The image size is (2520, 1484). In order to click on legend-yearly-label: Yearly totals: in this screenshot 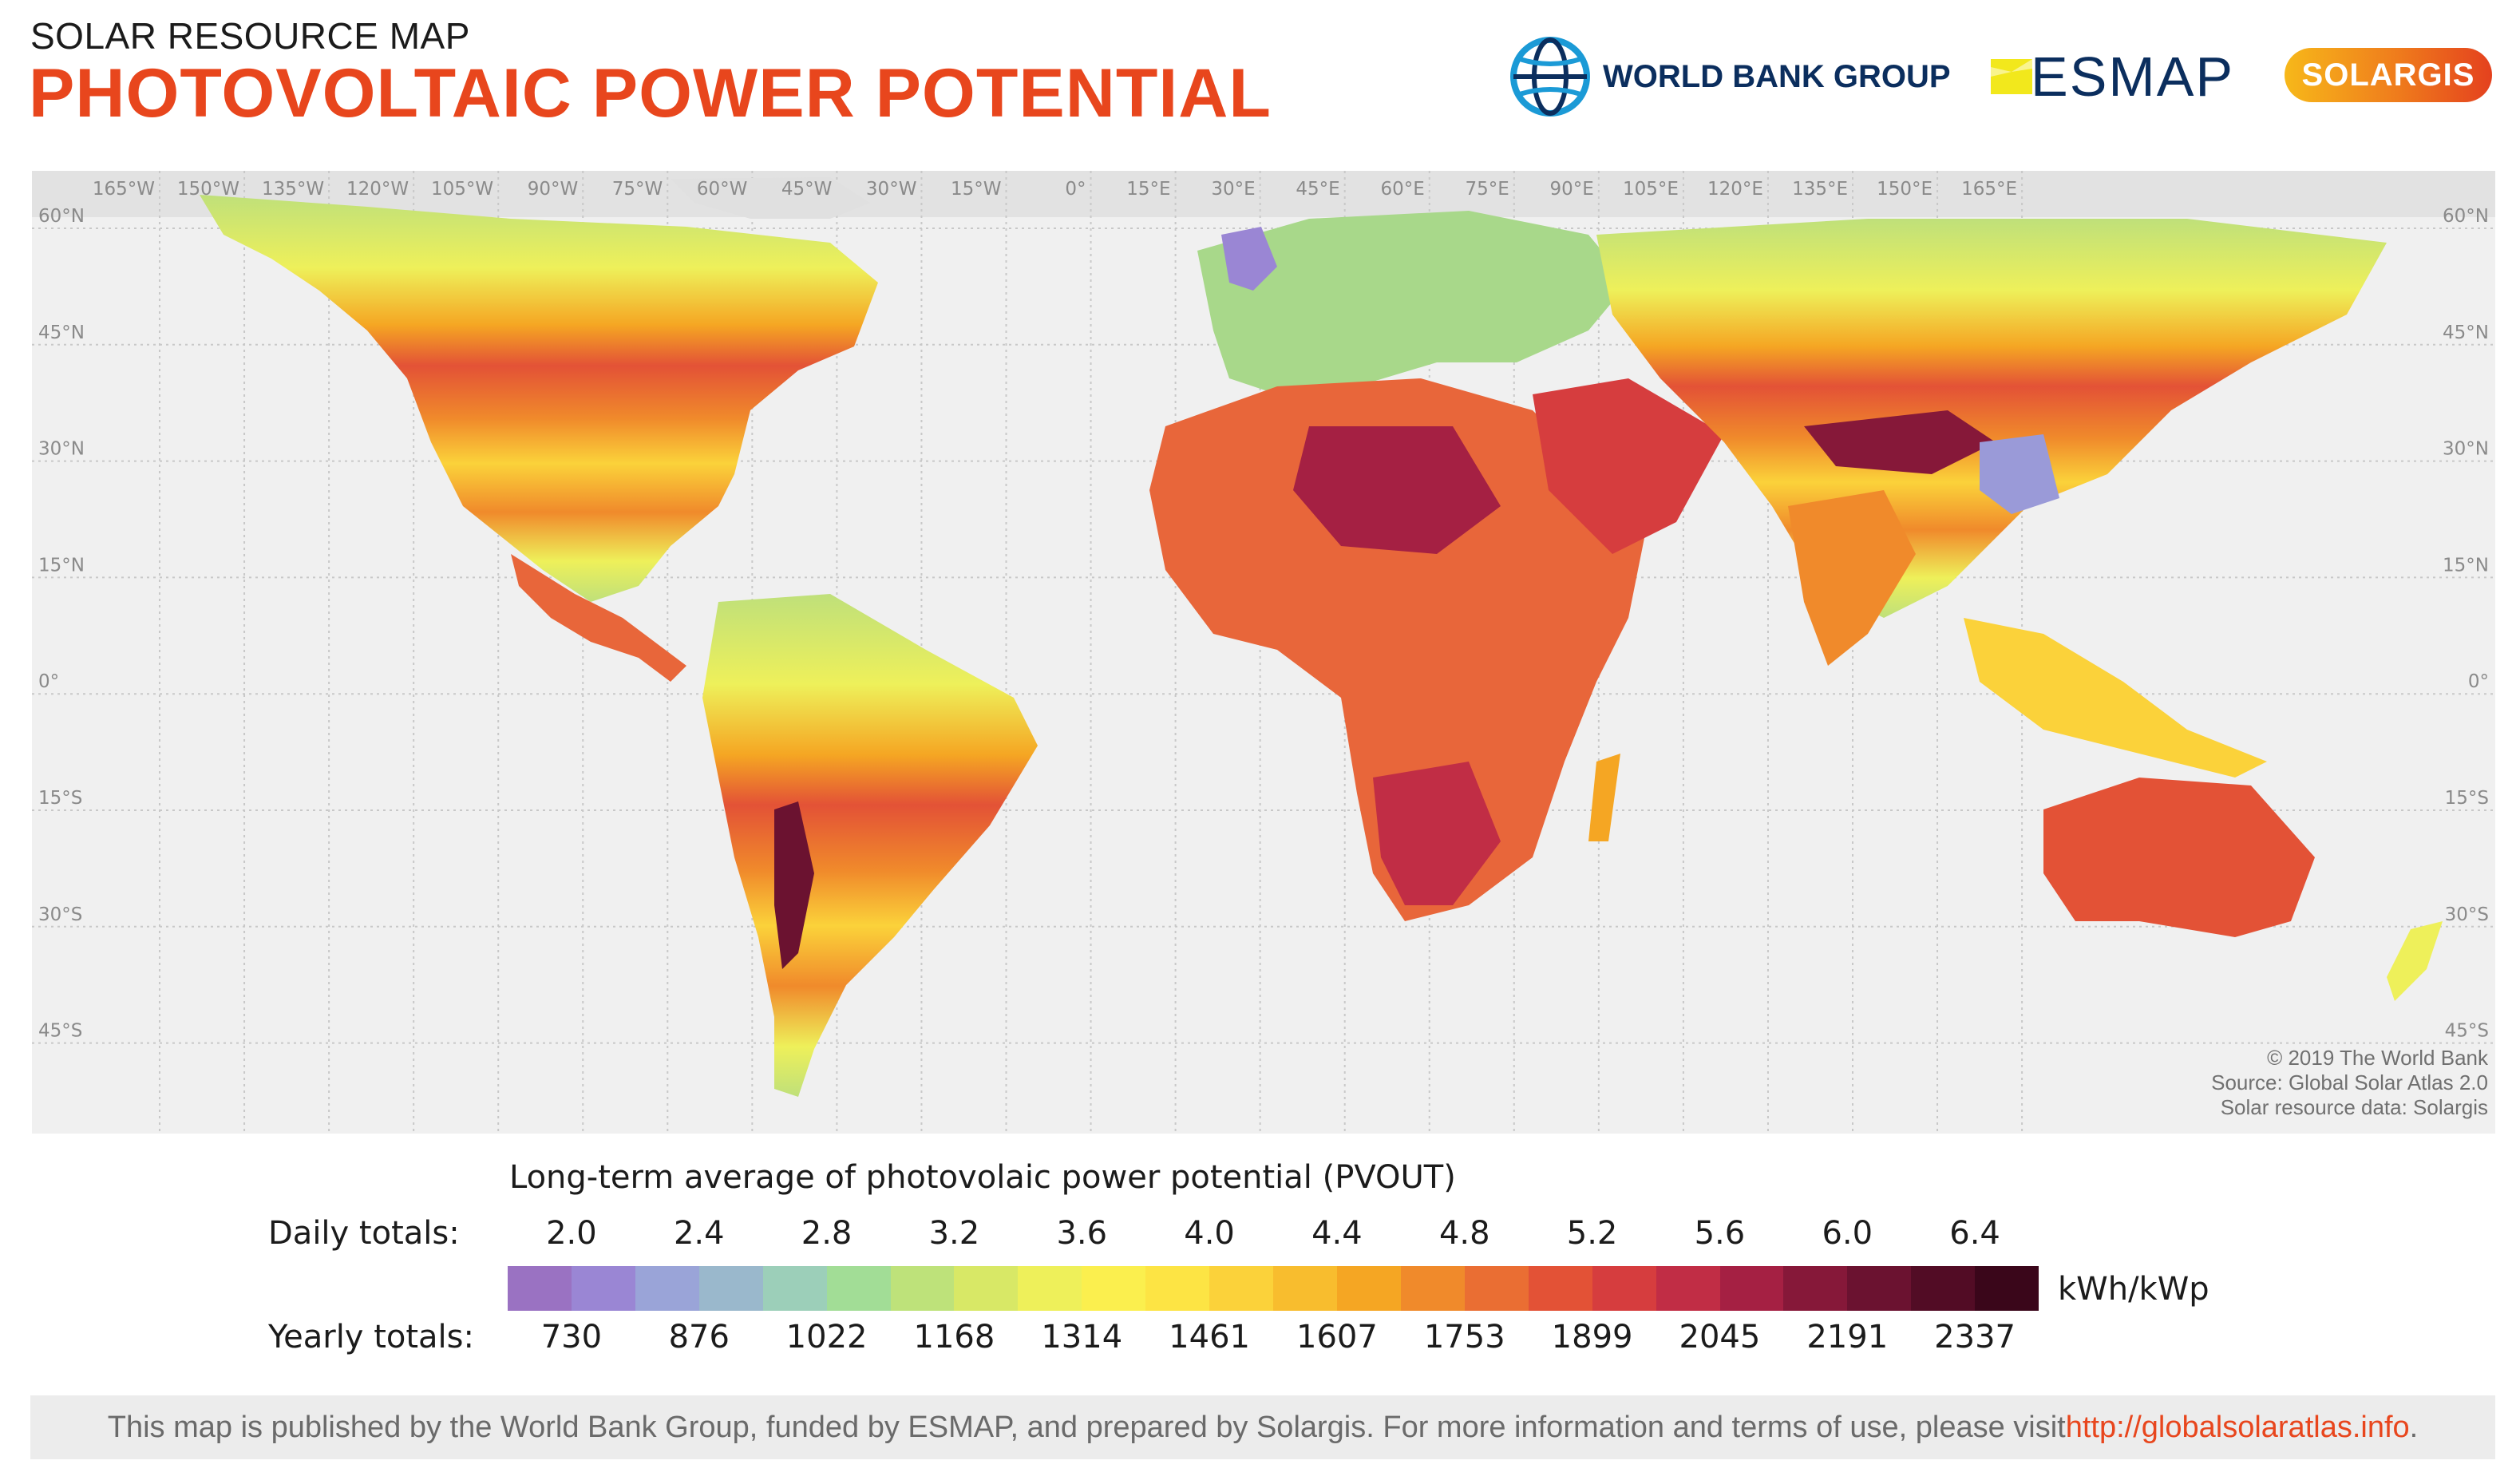, I will do `click(371, 1337)`.